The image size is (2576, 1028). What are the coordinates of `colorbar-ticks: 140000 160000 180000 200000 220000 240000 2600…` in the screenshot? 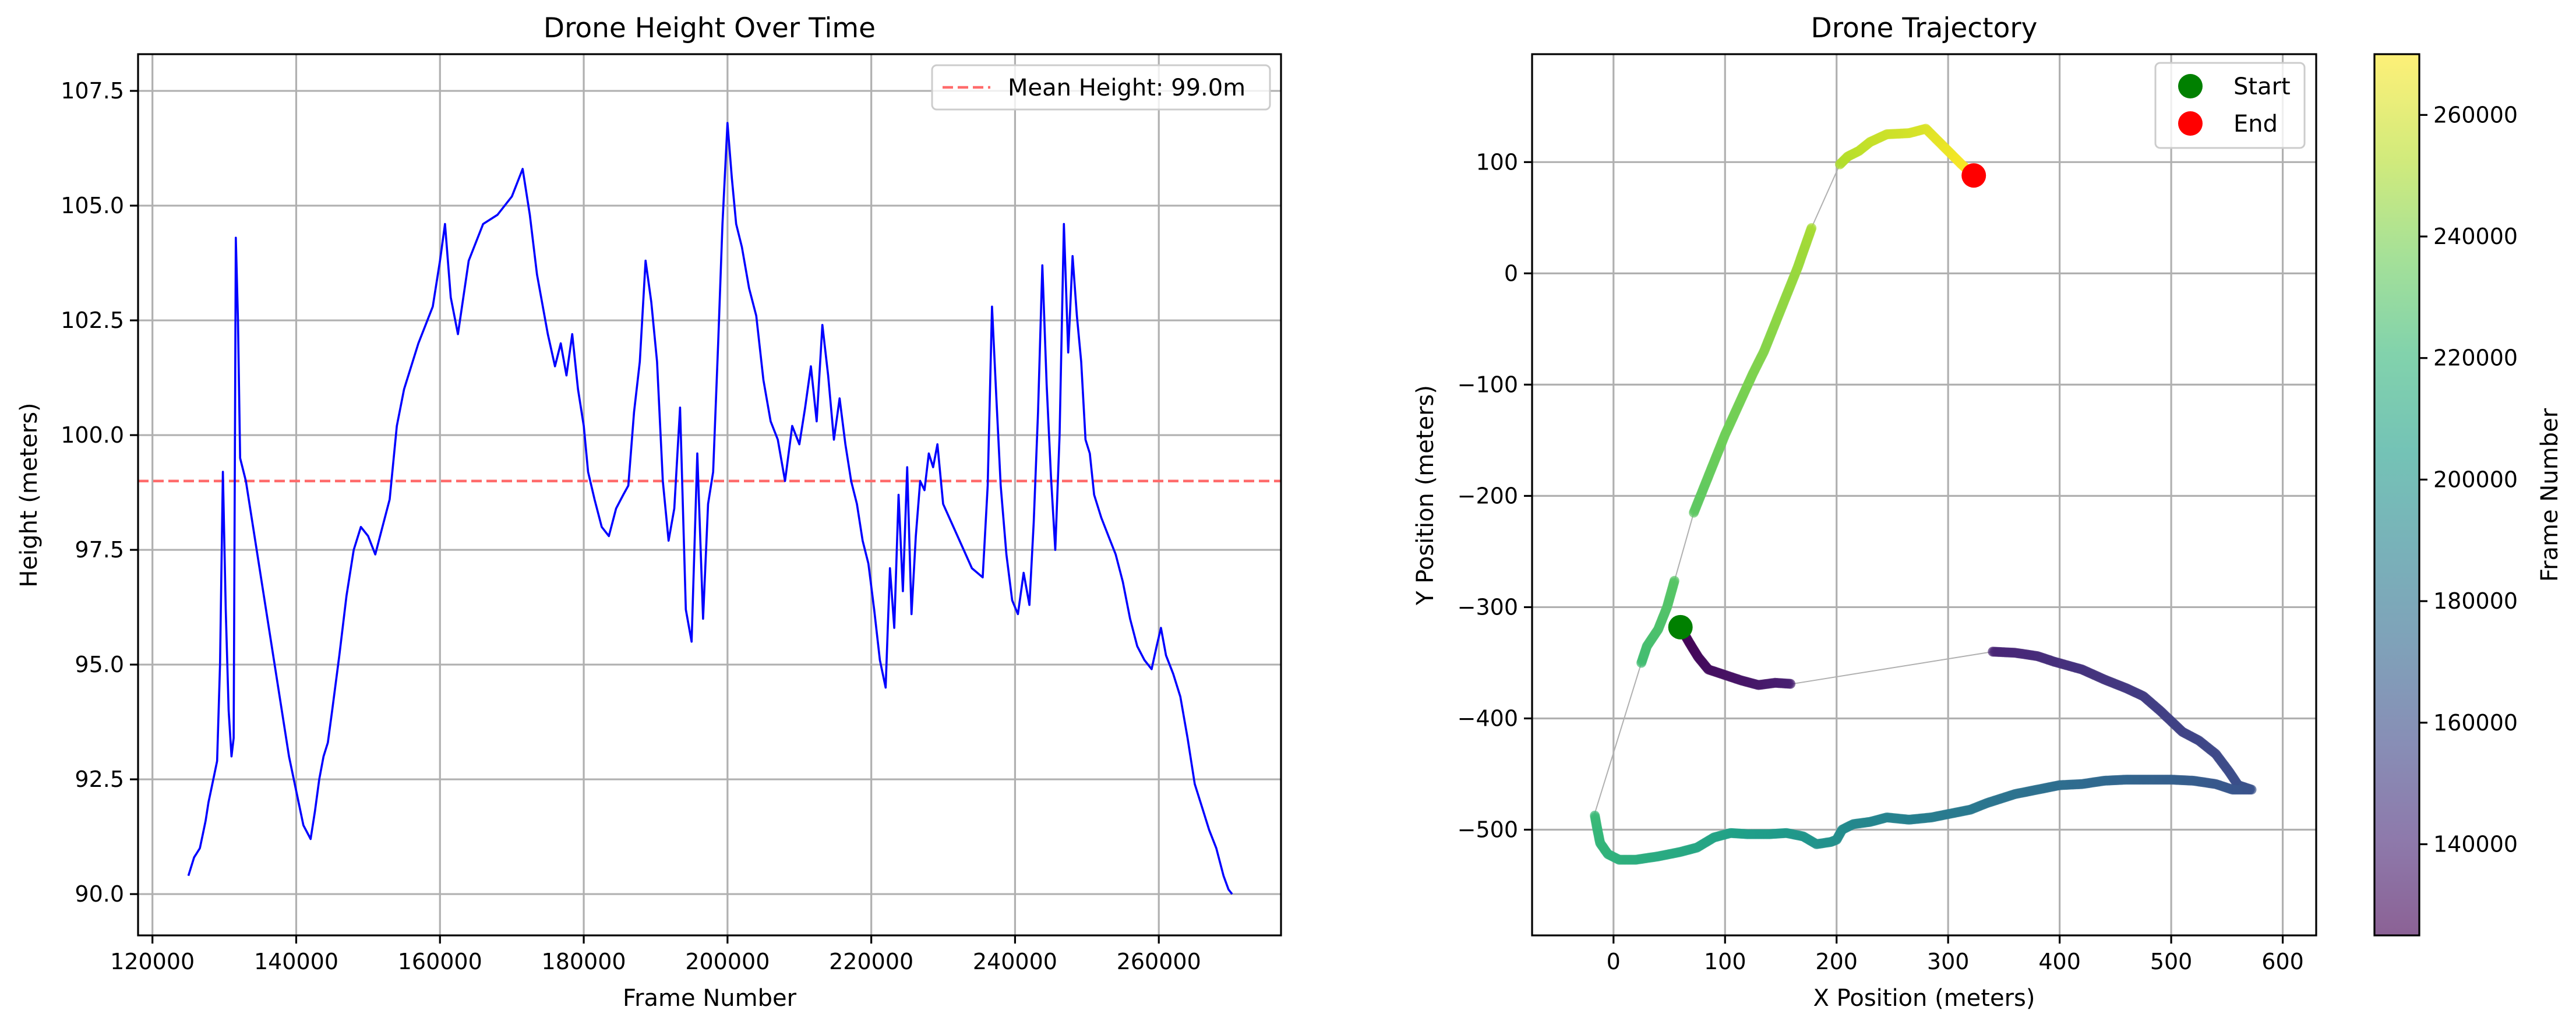 It's located at (2469, 479).